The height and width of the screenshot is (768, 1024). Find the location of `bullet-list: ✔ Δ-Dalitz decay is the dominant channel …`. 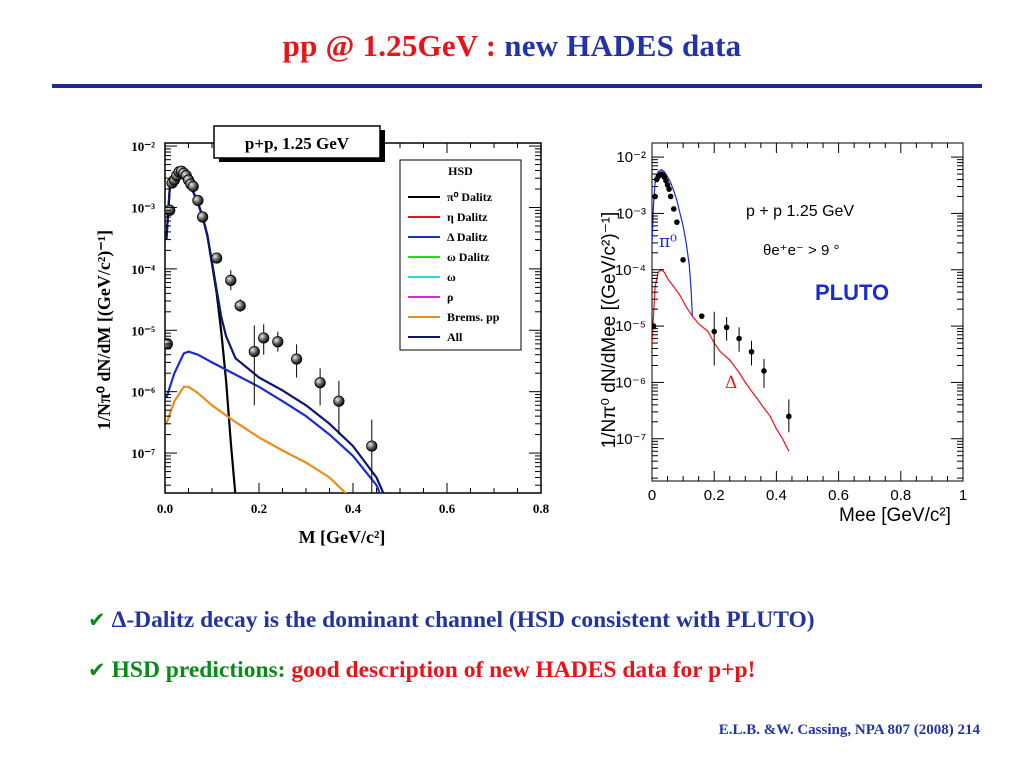

bullet-list: ✔ Δ-Dalitz decay is the dominant channel … is located at coordinates (548, 652).